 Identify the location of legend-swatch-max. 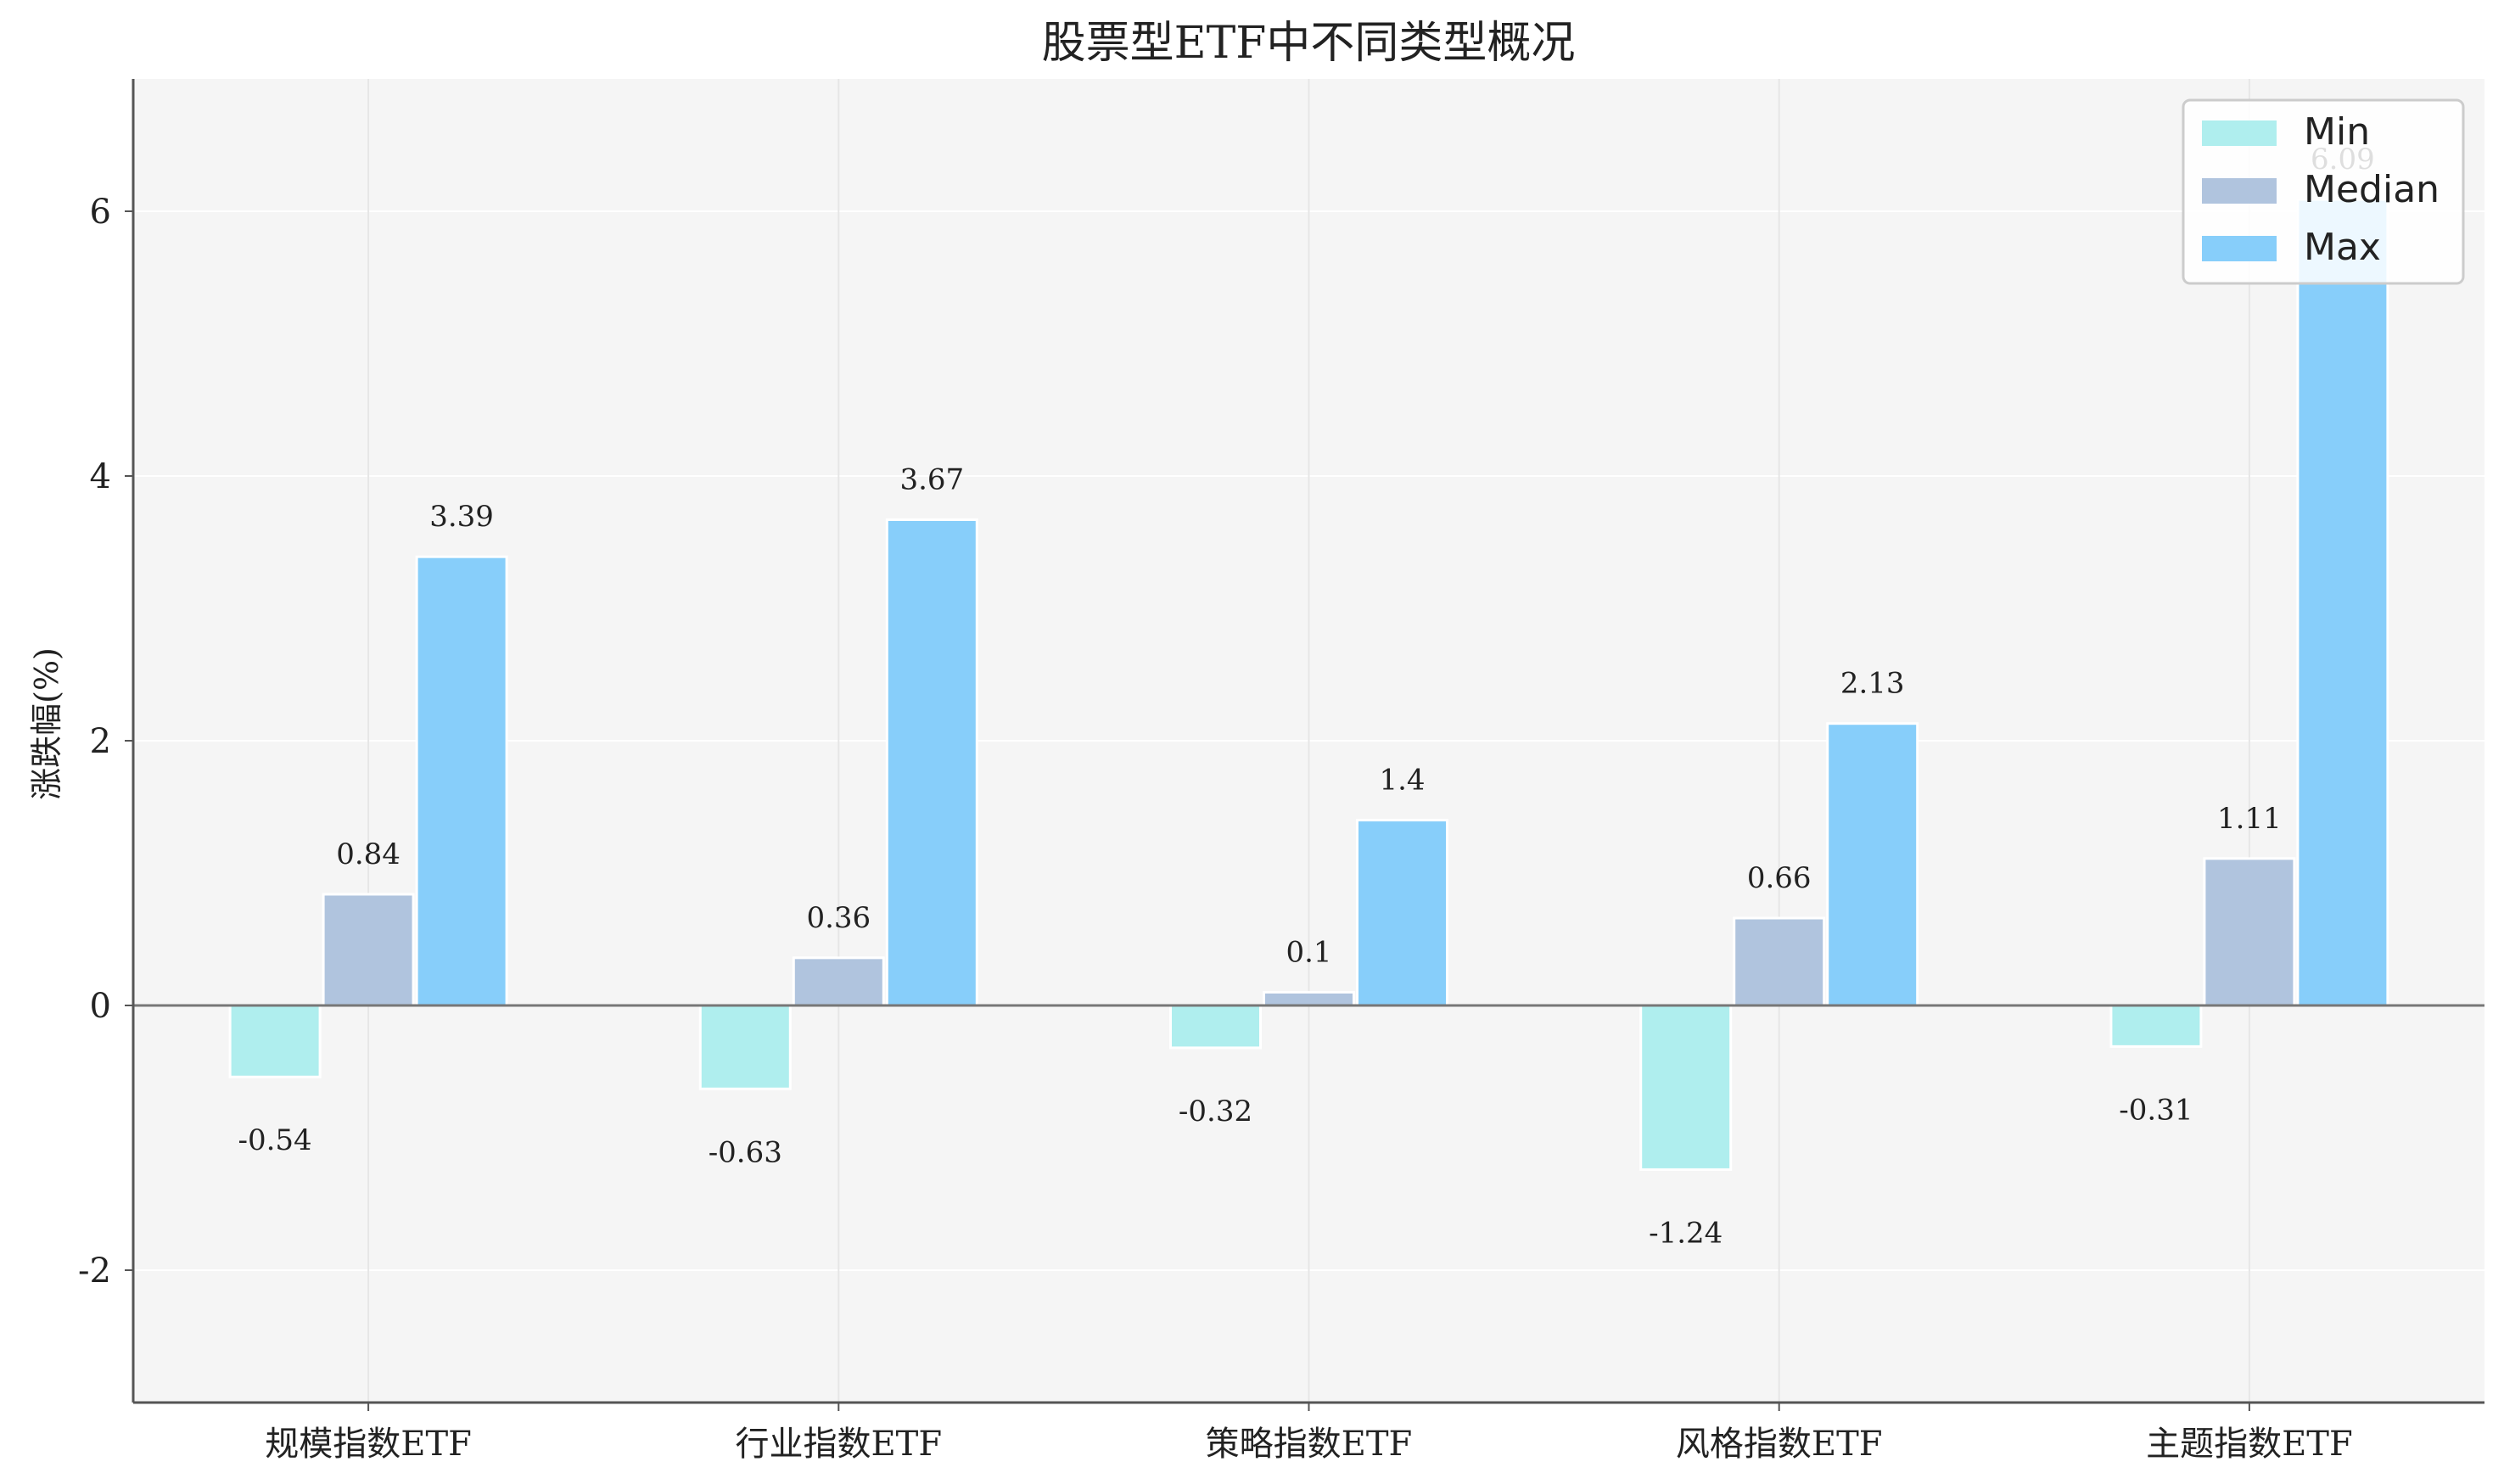
(2239, 248).